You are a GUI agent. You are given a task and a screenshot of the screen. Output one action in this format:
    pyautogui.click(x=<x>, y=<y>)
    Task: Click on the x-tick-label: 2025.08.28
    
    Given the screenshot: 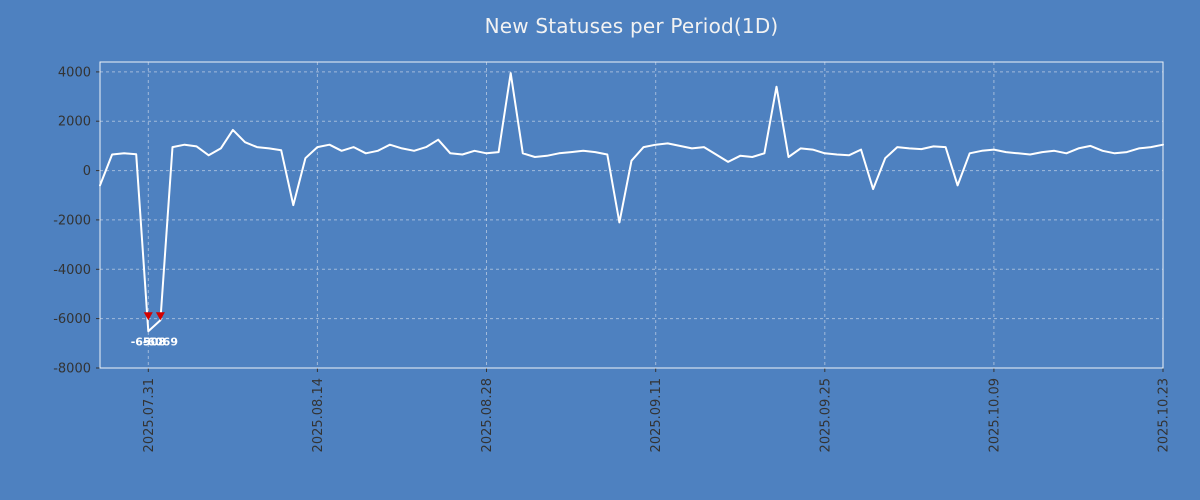 What is the action you would take?
    pyautogui.click(x=487, y=415)
    